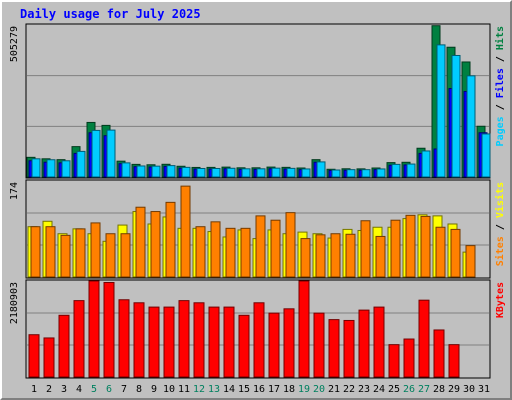  What do you see at coordinates (454, 389) in the screenshot?
I see `x-tick-label: 29` at bounding box center [454, 389].